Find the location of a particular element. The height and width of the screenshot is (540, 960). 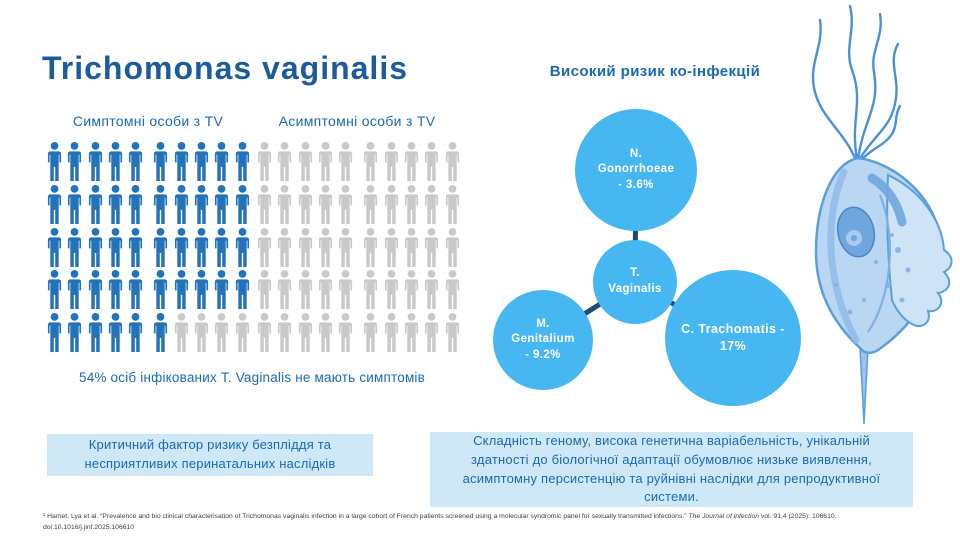

inner-ridge-icon is located at coordinates (879, 263).